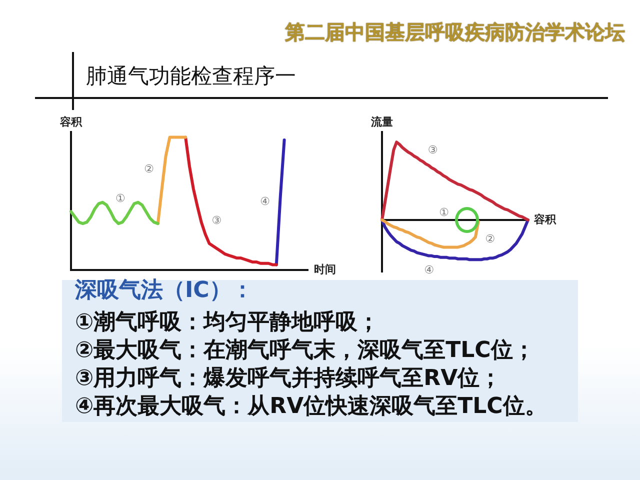 The image size is (640, 480). I want to click on x-axis-title: 容积, so click(545, 219).